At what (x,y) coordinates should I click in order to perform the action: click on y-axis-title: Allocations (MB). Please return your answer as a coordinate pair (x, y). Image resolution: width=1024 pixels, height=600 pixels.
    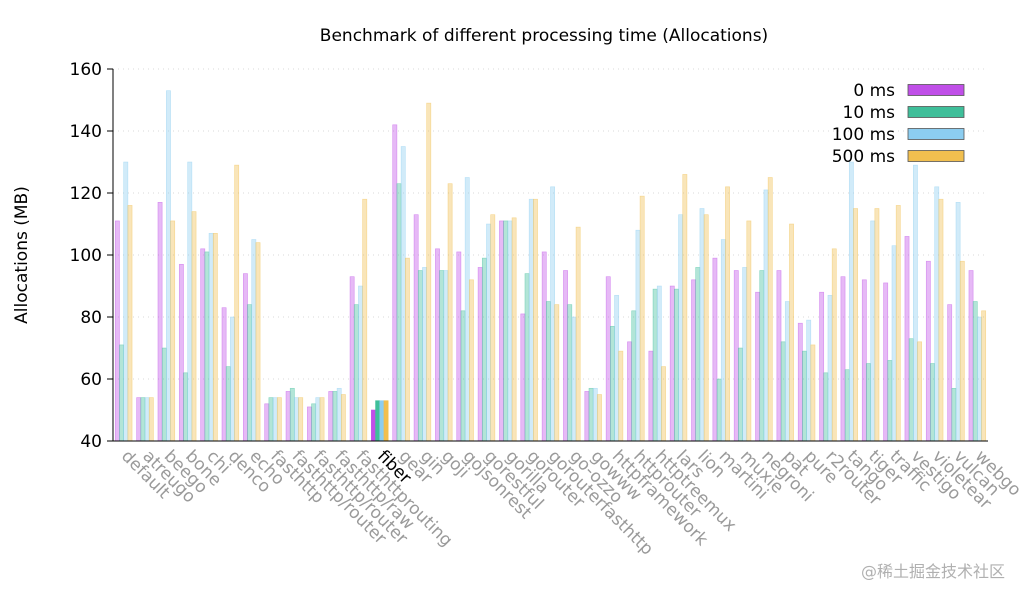
    Looking at the image, I should click on (22, 255).